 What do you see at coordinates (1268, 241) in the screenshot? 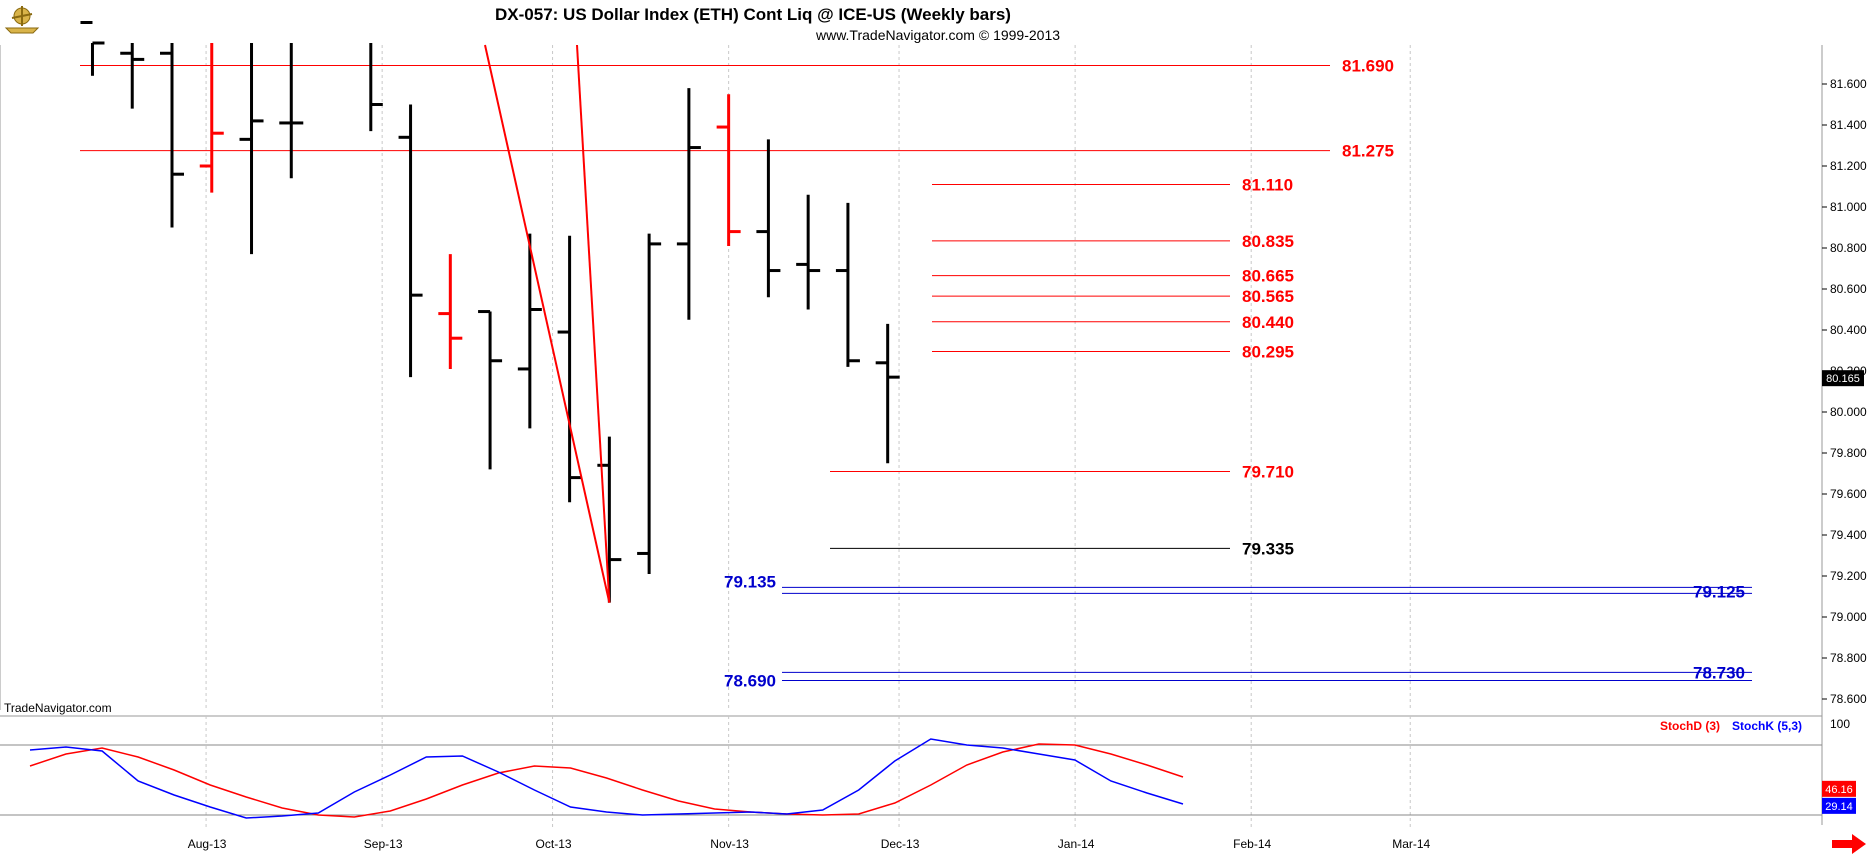
I see `level-label: 80.835` at bounding box center [1268, 241].